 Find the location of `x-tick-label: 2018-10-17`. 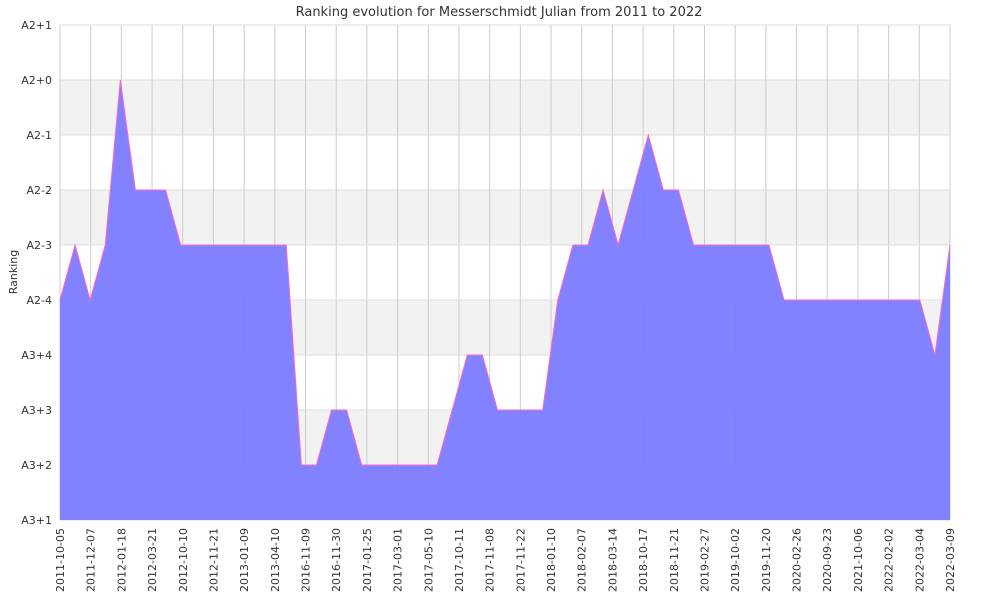

x-tick-label: 2018-10-17 is located at coordinates (643, 560).